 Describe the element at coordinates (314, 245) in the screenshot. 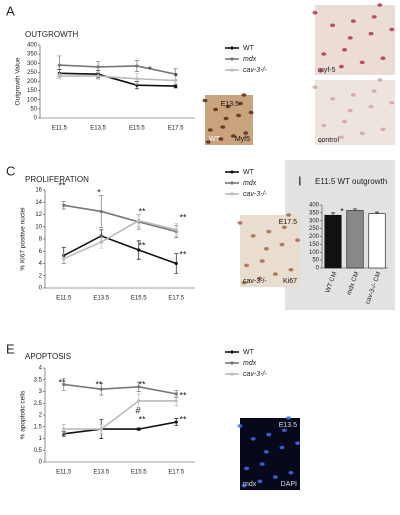

I see `y-tick-label: 150` at that location.